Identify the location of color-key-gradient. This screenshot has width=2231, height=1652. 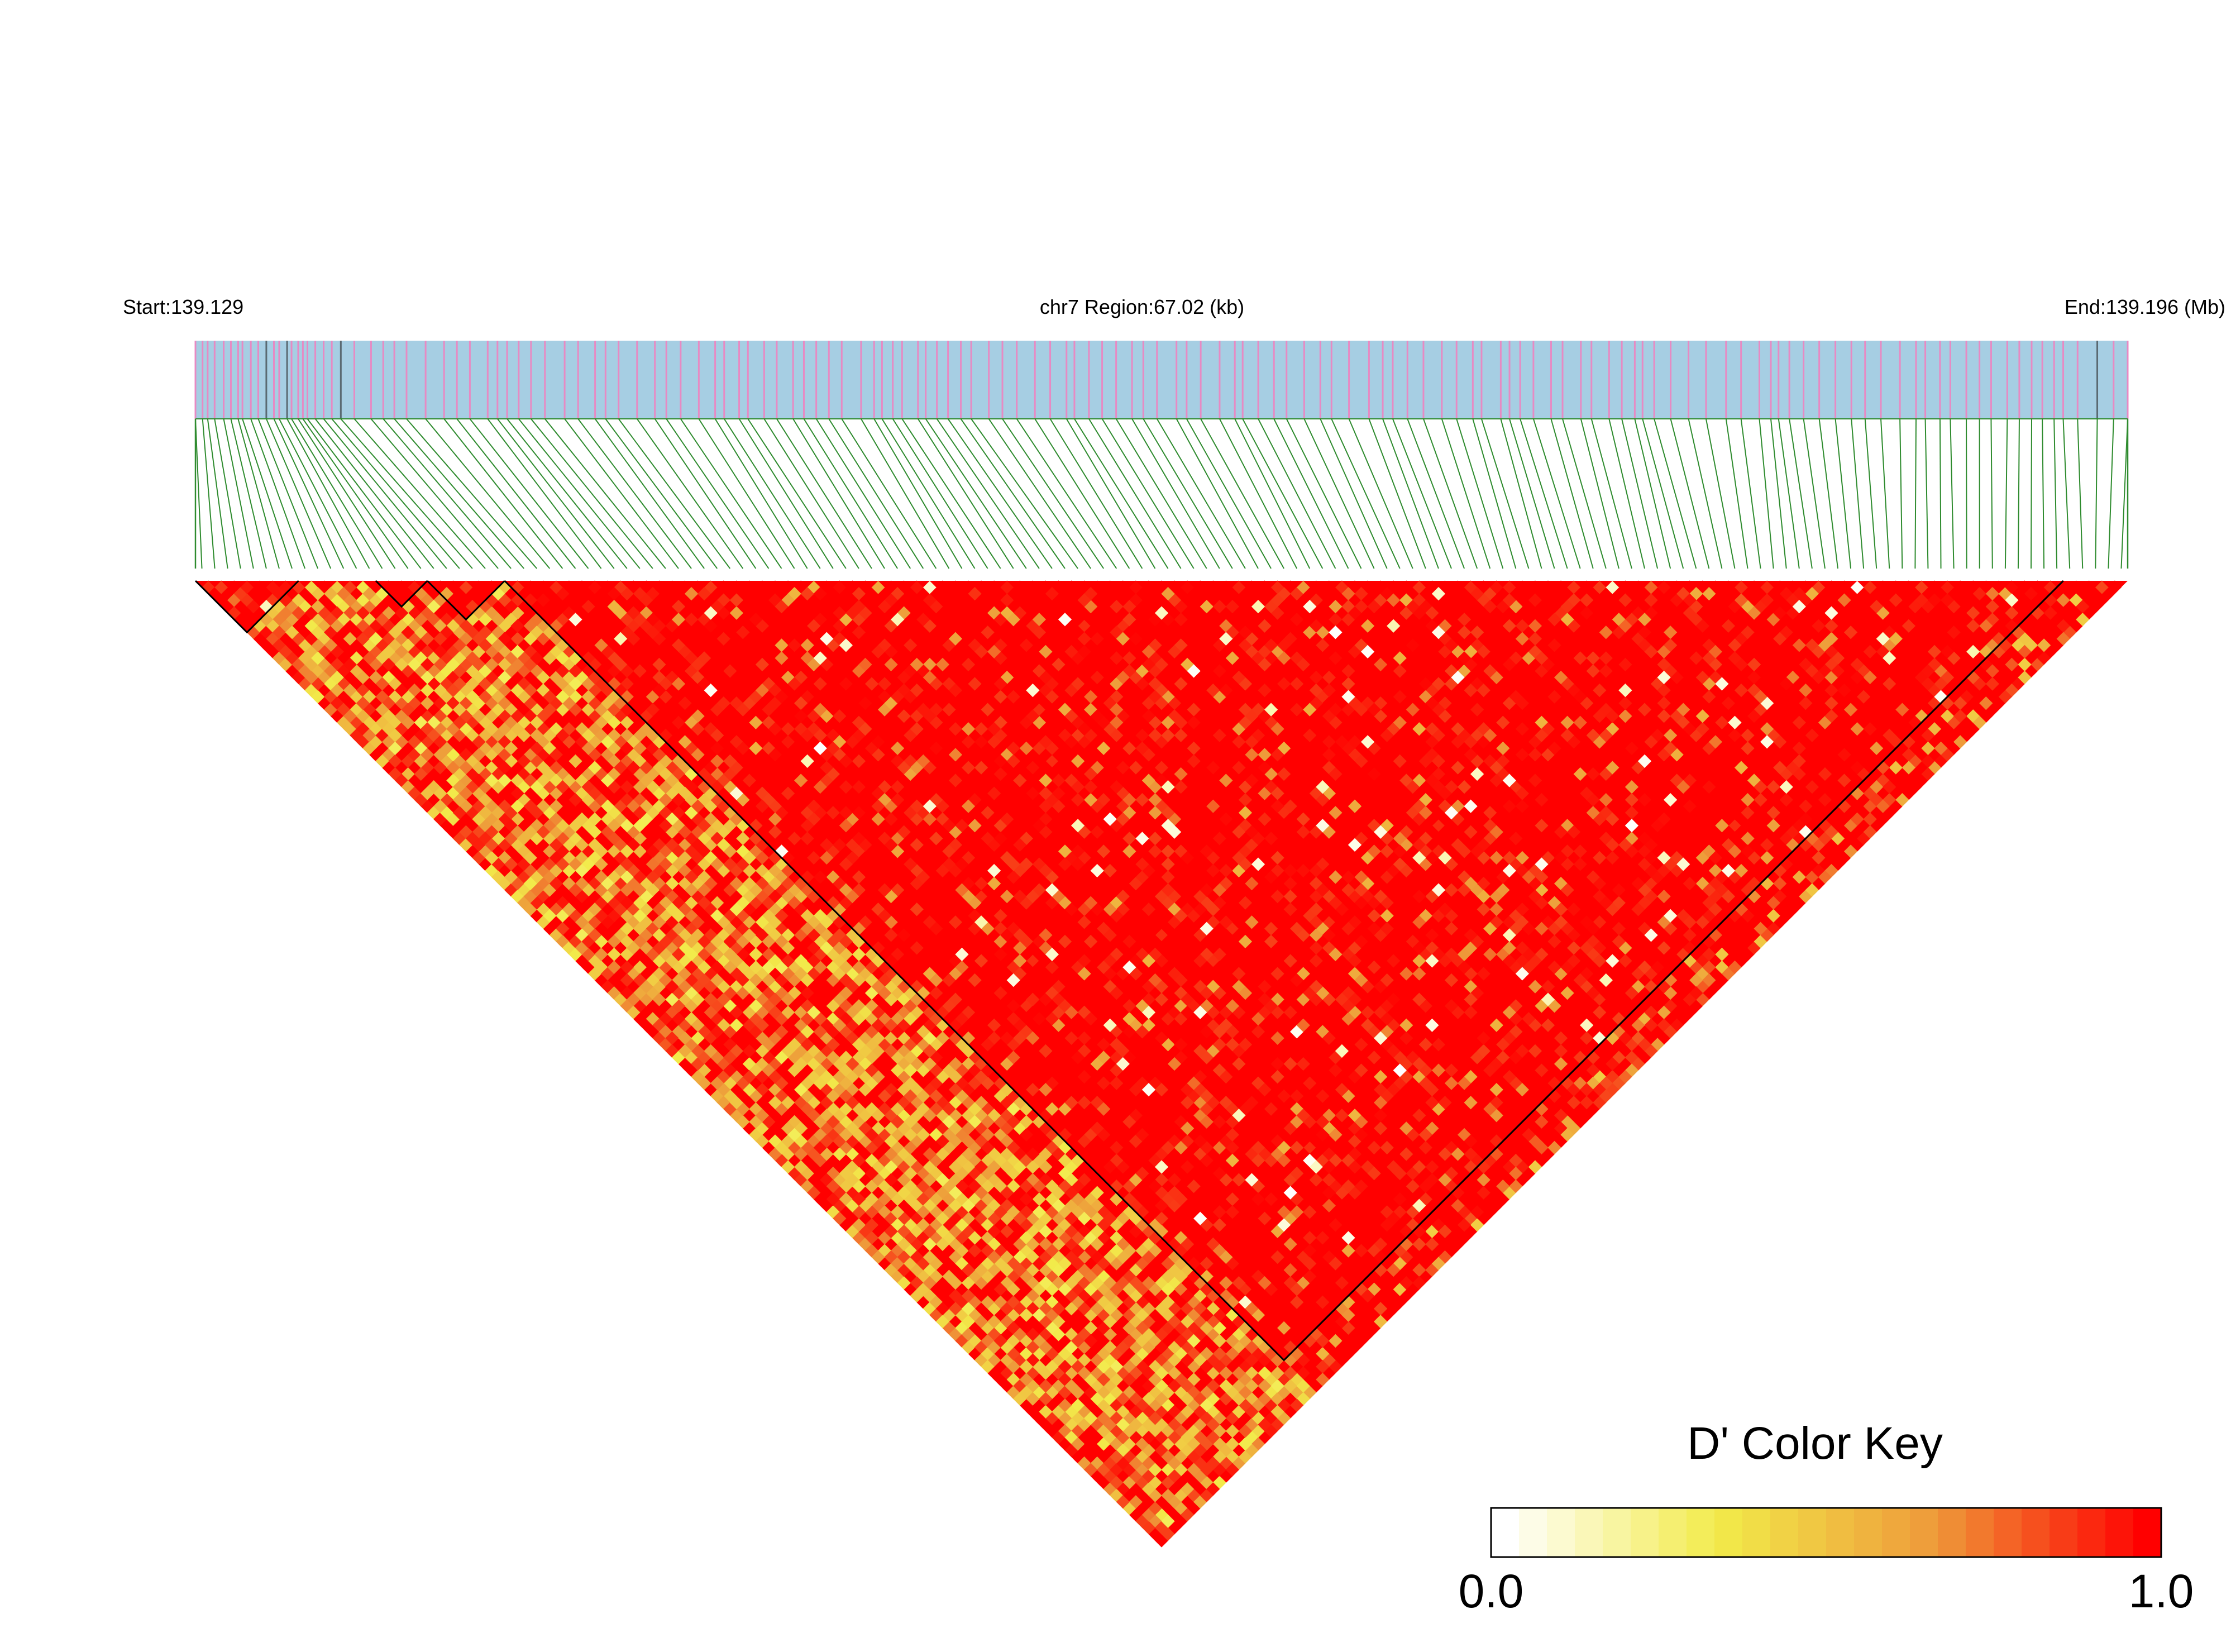
(1826, 1532).